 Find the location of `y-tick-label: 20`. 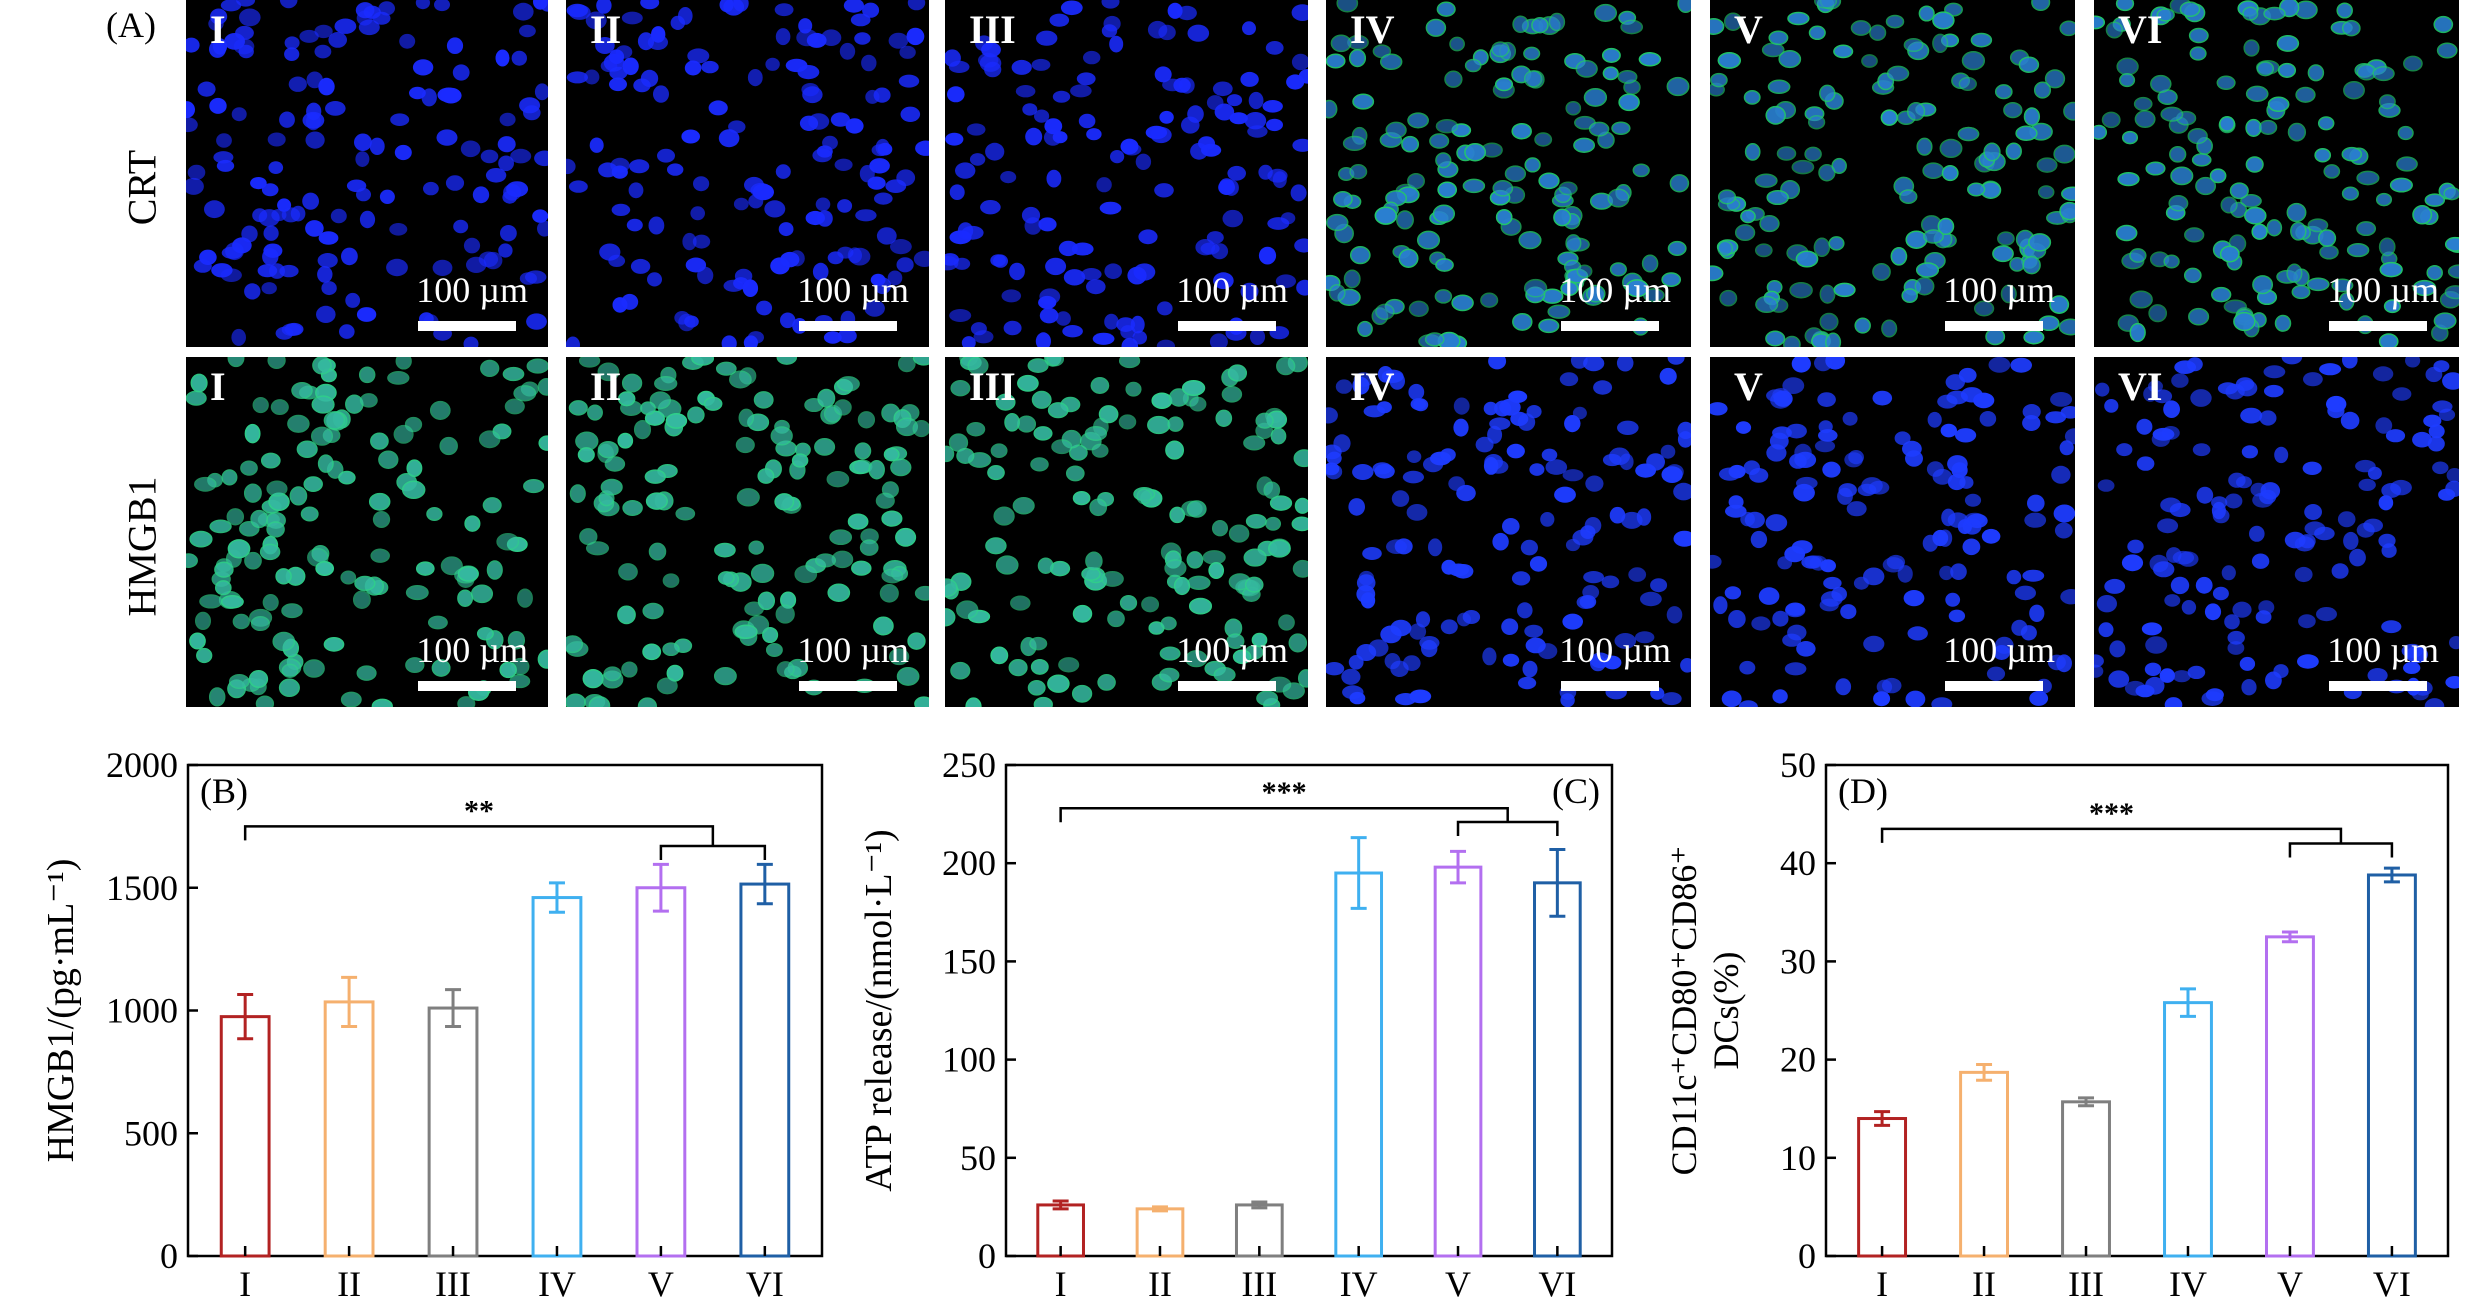

y-tick-label: 20 is located at coordinates (1798, 1060).